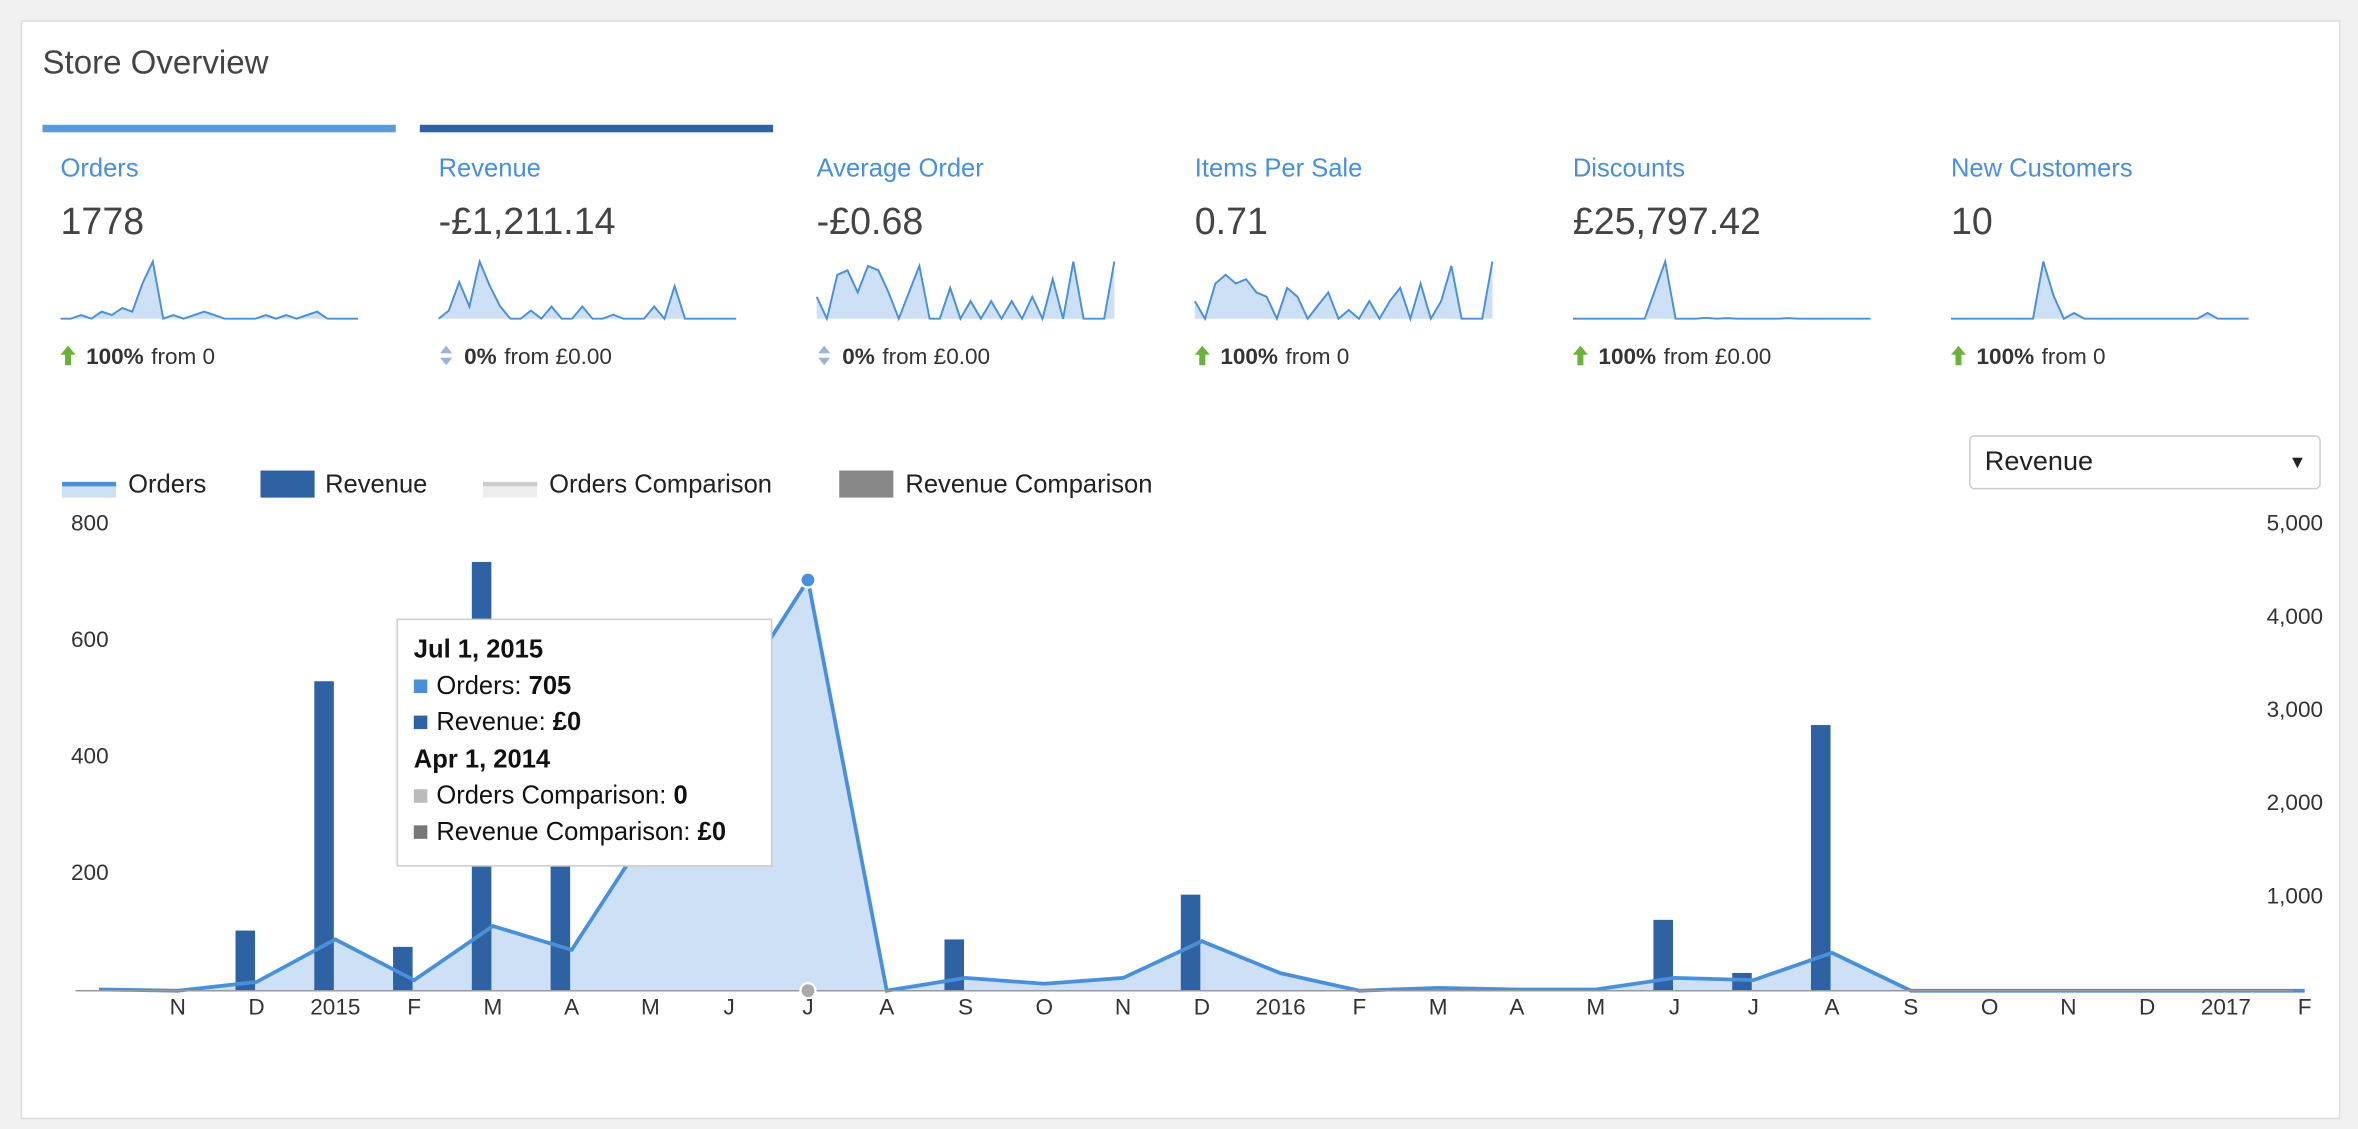 The width and height of the screenshot is (2358, 1129). I want to click on tooltip-row: Revenue Comparison: £0, so click(581, 832).